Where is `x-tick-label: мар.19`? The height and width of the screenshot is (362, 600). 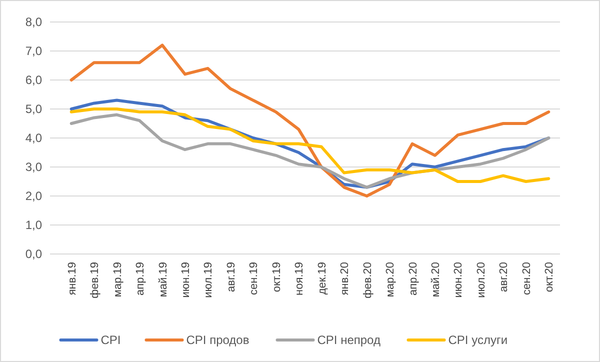 x-tick-label: мар.19 is located at coordinates (118, 280).